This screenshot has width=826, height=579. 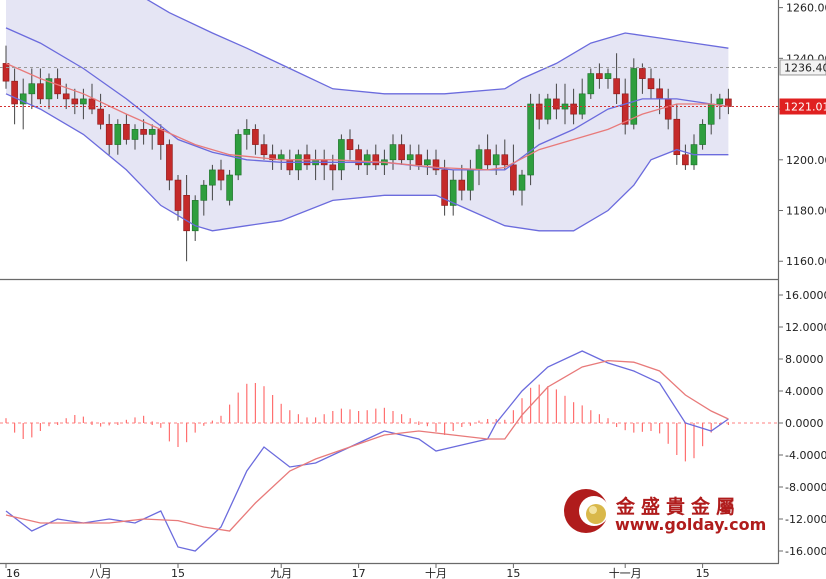 What do you see at coordinates (805, 487) in the screenshot?
I see `oscillator-tick-label: -8.0000` at bounding box center [805, 487].